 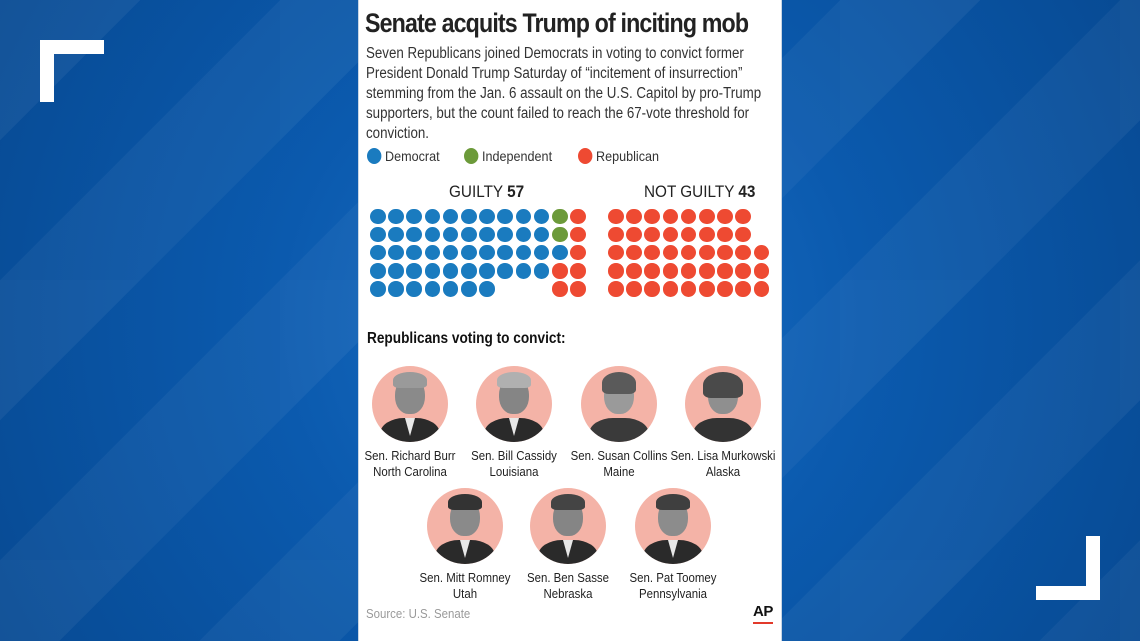 I want to click on legend-label: Independent, so click(x=516, y=156).